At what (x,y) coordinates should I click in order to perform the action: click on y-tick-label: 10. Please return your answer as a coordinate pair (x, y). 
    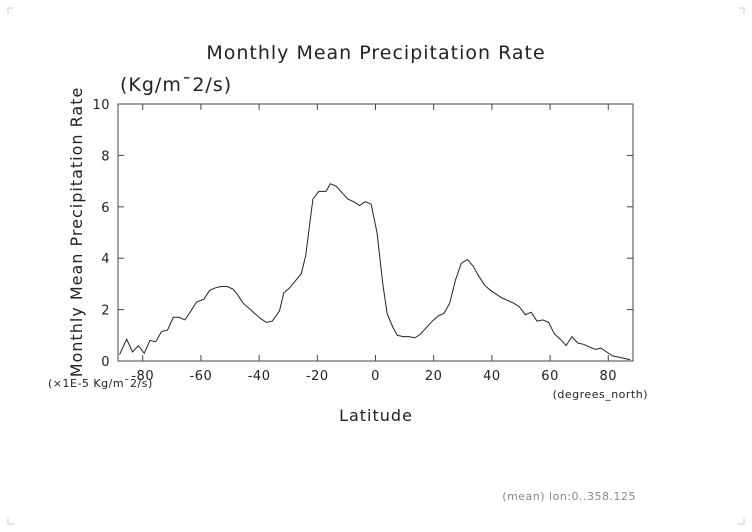
    Looking at the image, I should click on (101, 105).